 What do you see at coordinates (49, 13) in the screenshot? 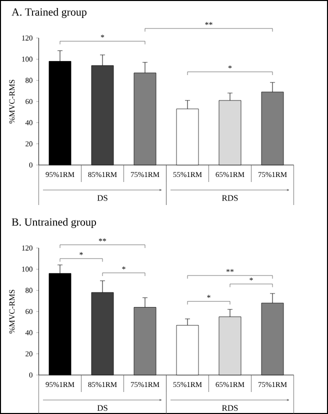
I see `chart-title: A. Trained group` at bounding box center [49, 13].